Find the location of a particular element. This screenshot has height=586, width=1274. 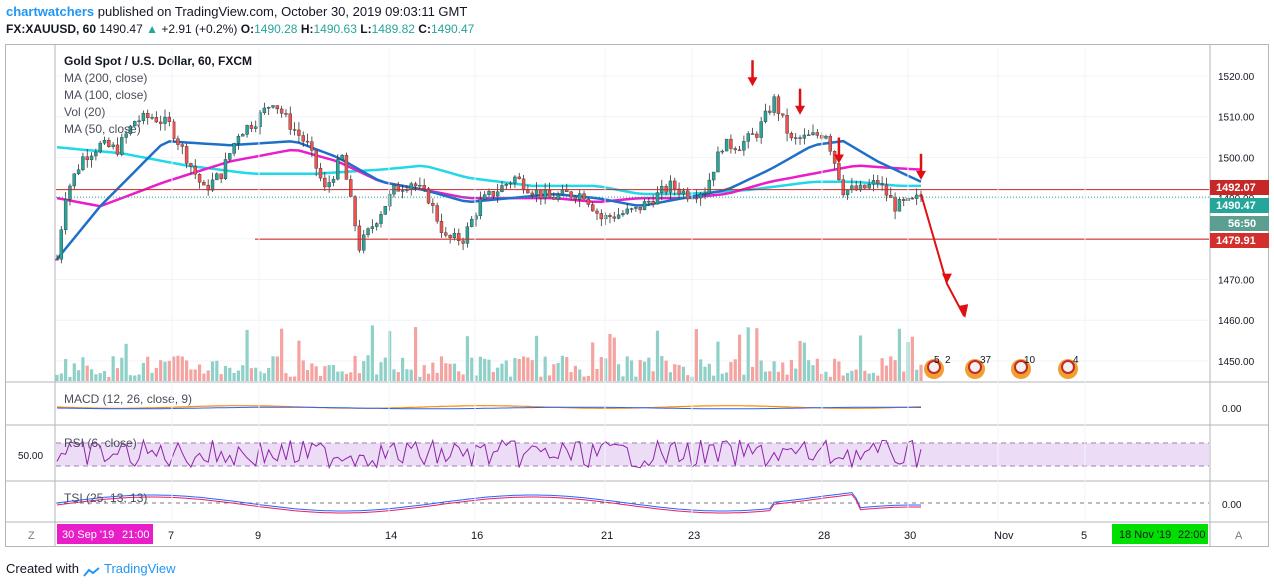

x-tick-label: 7 is located at coordinates (171, 536).